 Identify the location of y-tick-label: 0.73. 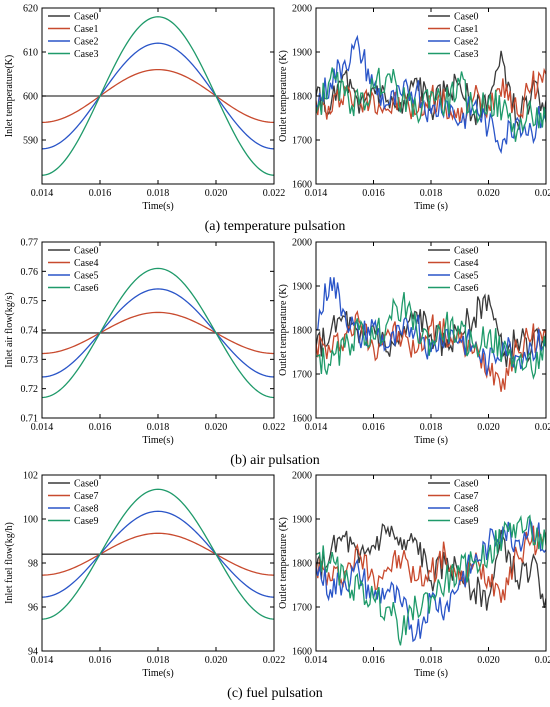
(30, 360).